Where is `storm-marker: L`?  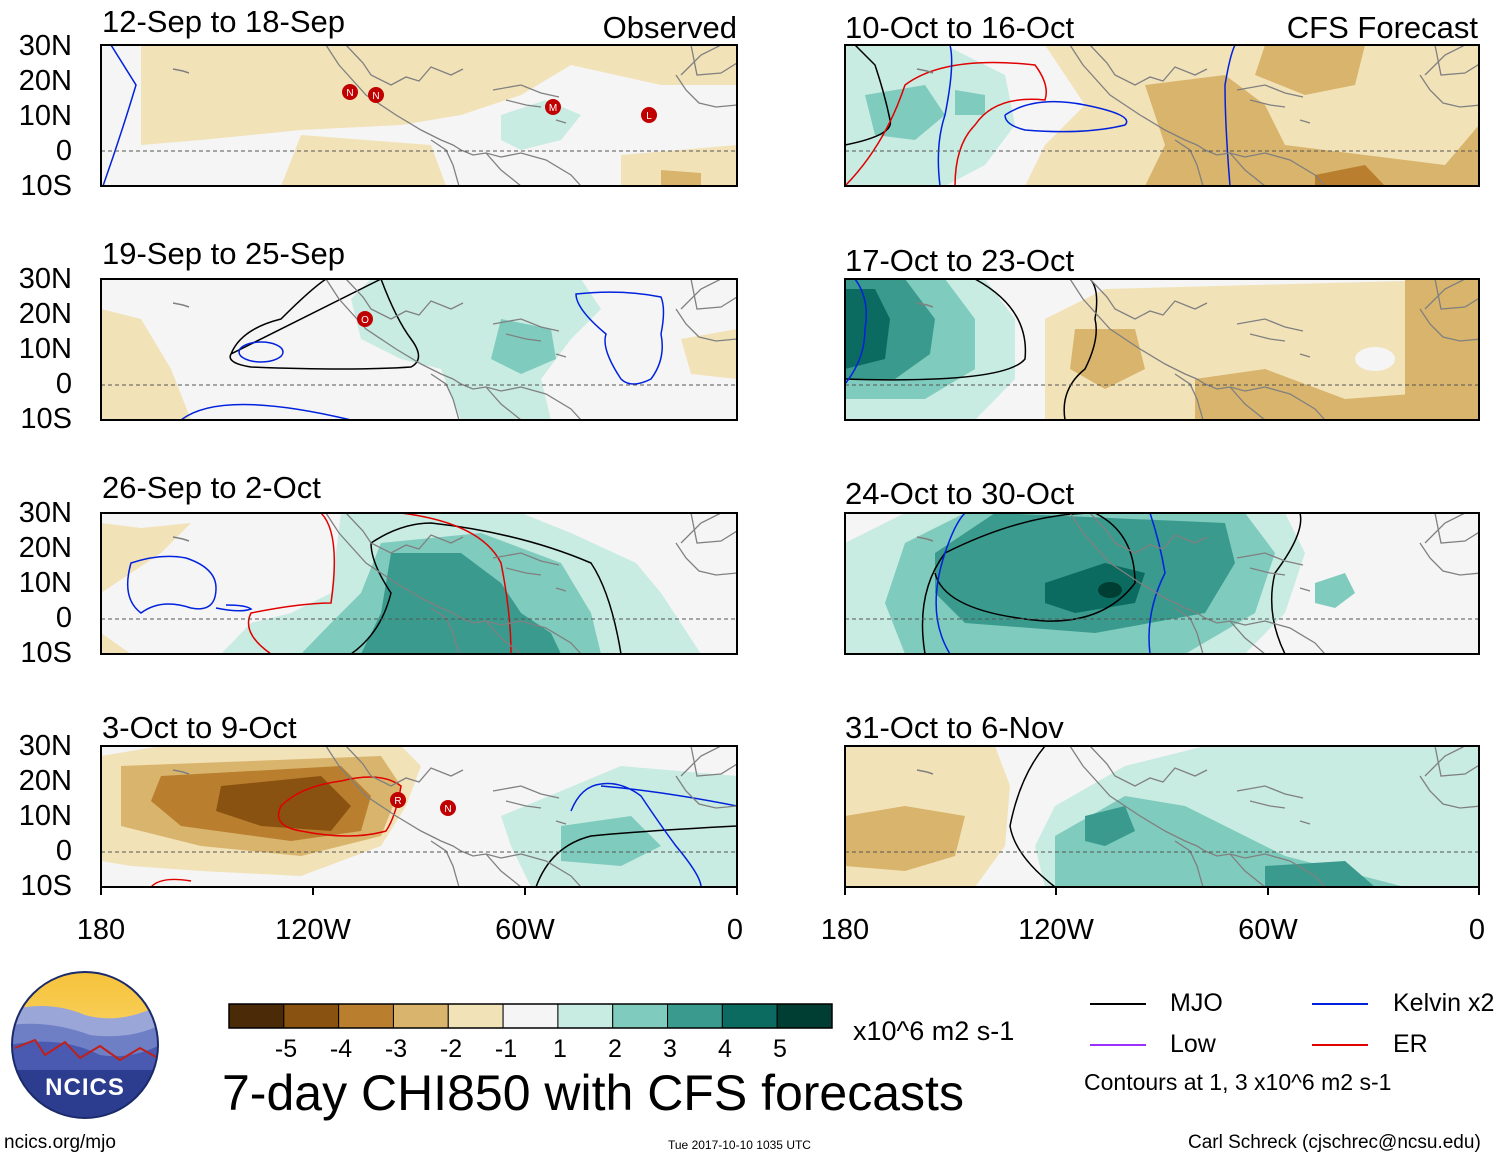 storm-marker: L is located at coordinates (649, 115).